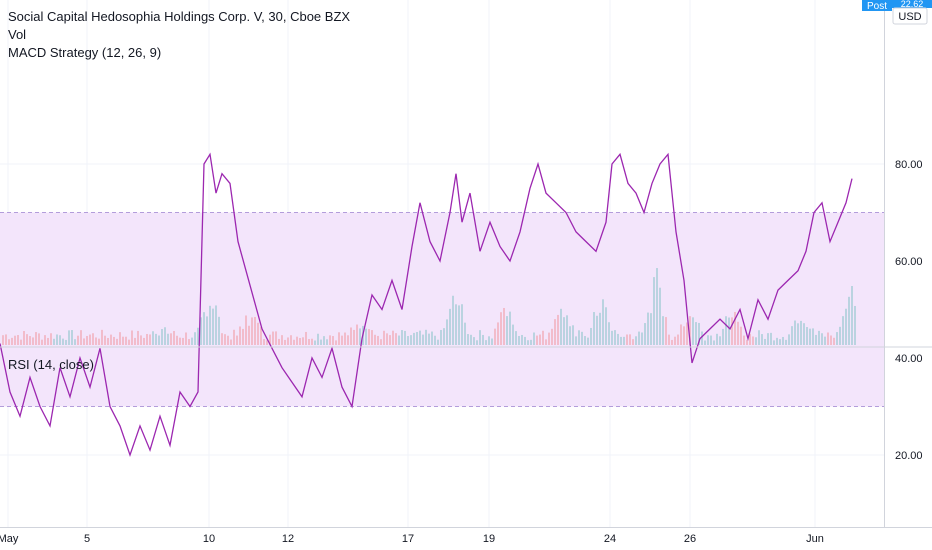 This screenshot has height=550, width=932. What do you see at coordinates (690, 539) in the screenshot?
I see `time-tick-label: 26` at bounding box center [690, 539].